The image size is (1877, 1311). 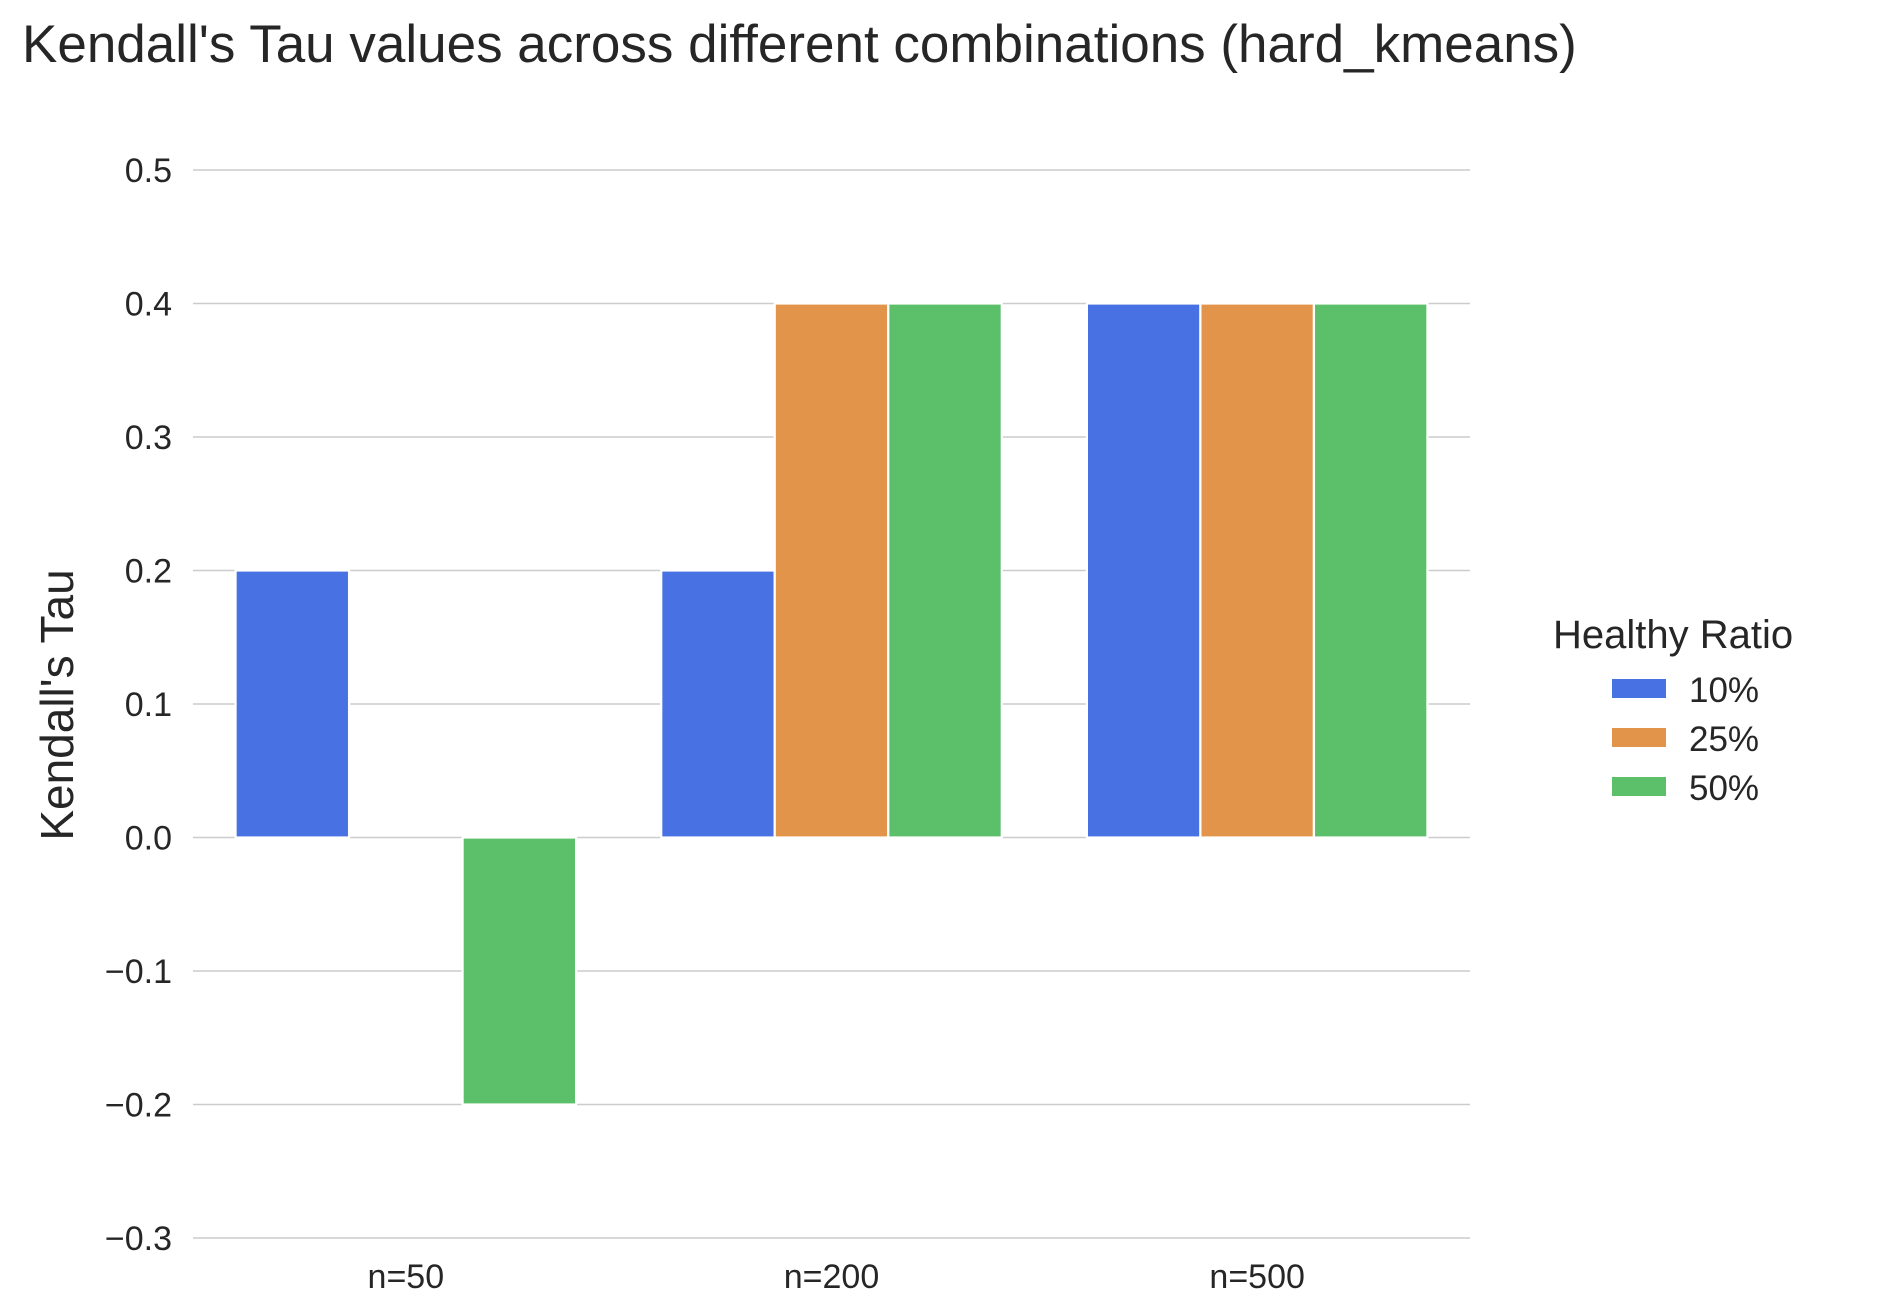 I want to click on y-axis-label: Kendall's Tau, so click(x=57, y=704).